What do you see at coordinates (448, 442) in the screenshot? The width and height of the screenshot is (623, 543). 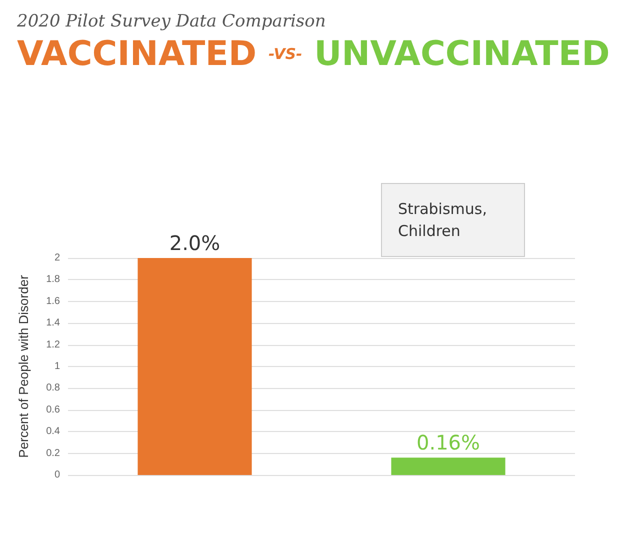 I see `data-label: 0.16%` at bounding box center [448, 442].